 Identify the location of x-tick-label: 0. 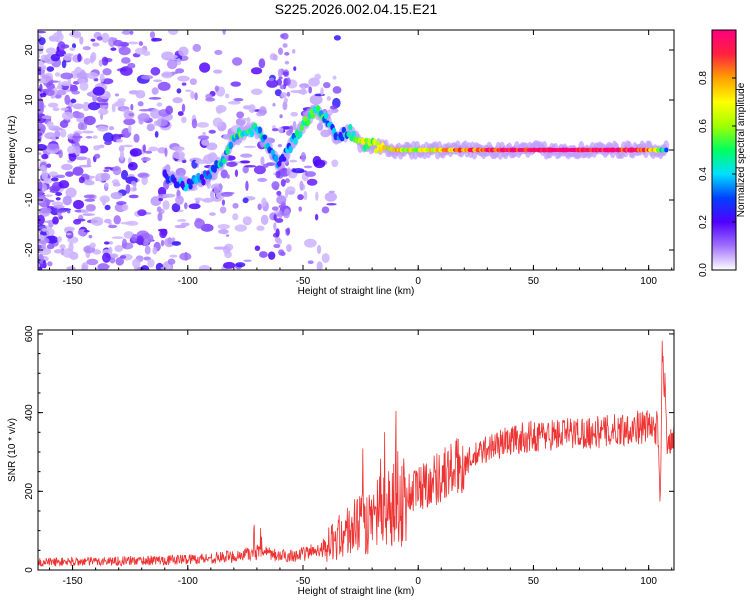
(418, 281).